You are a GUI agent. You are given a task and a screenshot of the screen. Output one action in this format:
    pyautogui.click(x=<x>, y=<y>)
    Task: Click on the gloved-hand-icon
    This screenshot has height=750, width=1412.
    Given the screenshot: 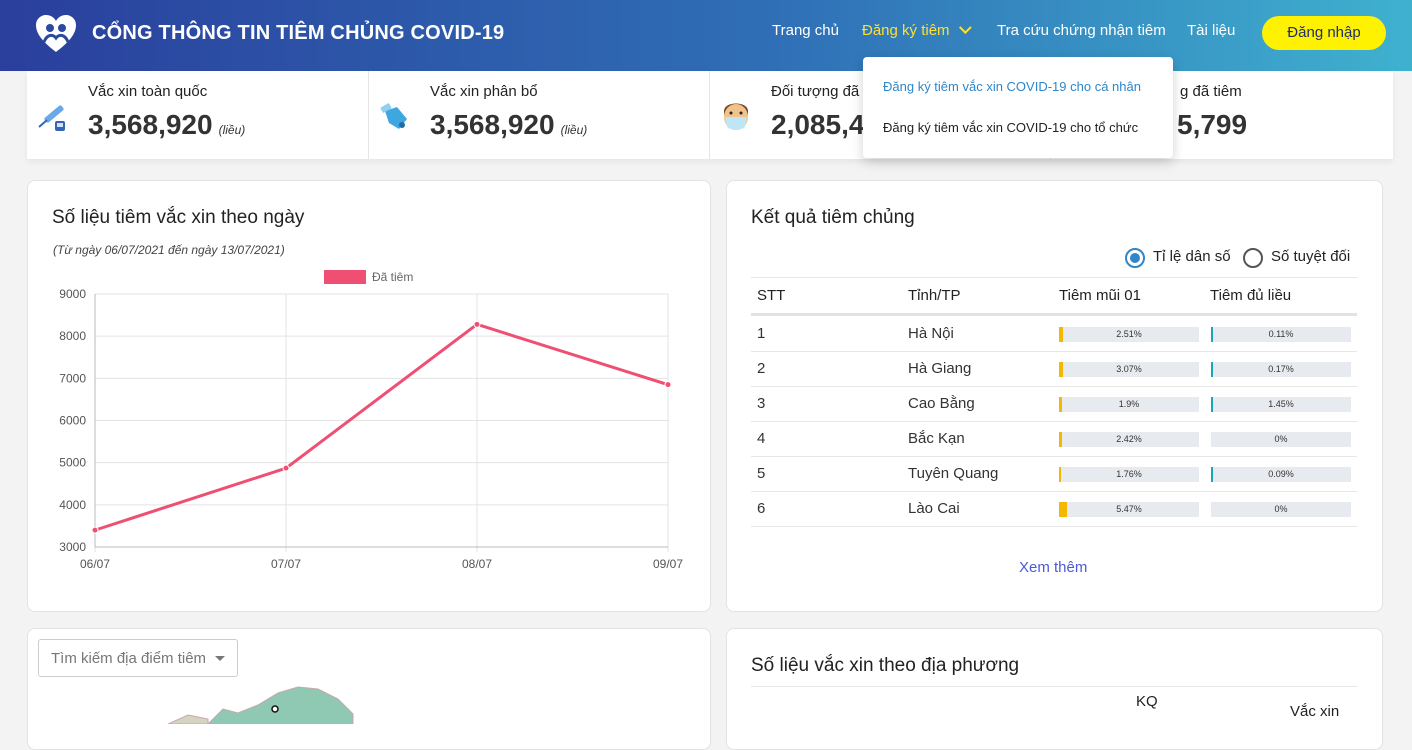 What is the action you would take?
    pyautogui.click(x=393, y=116)
    